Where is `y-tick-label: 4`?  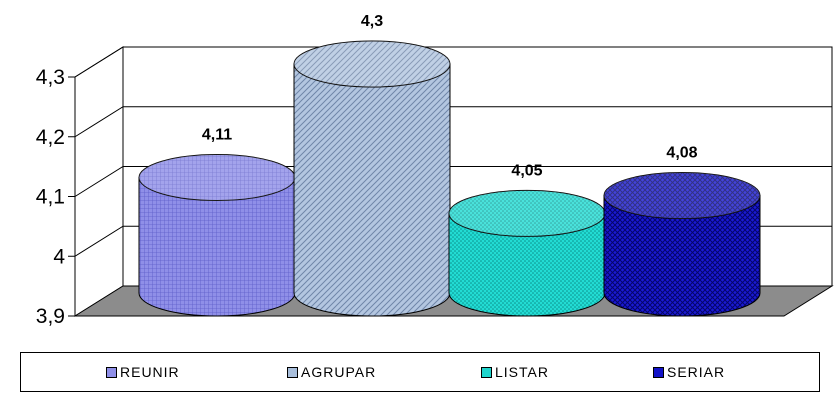
y-tick-label: 4 is located at coordinates (59, 256).